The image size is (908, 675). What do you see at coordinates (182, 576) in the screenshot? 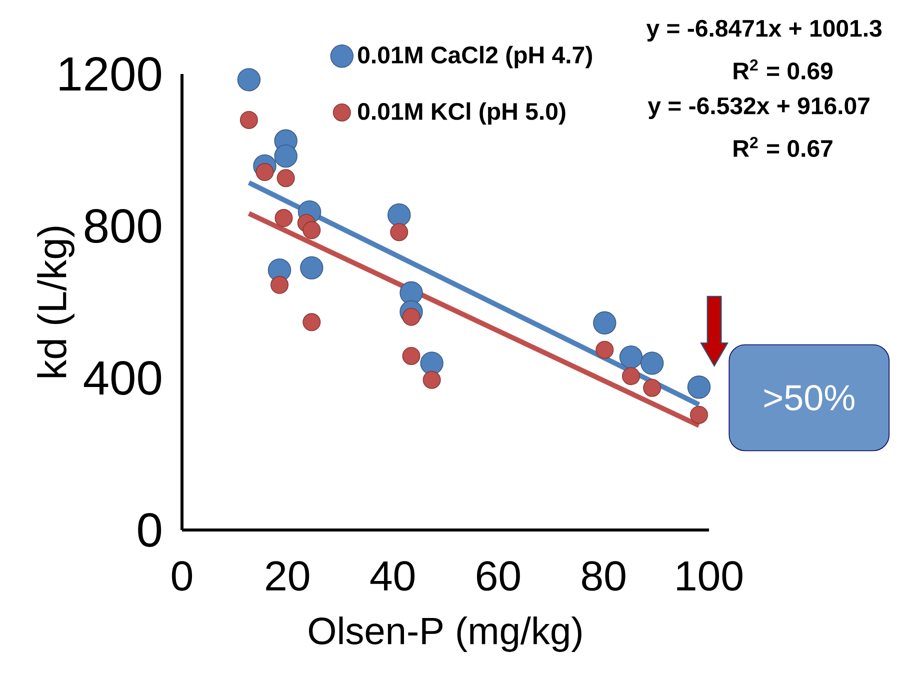
I see `x-tick-label: 0` at bounding box center [182, 576].